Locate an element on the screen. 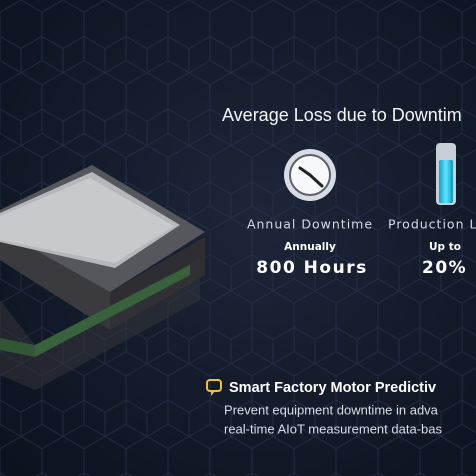 The height and width of the screenshot is (476, 476). footer-title: Smart Factory Motor Predictiv is located at coordinates (332, 388).